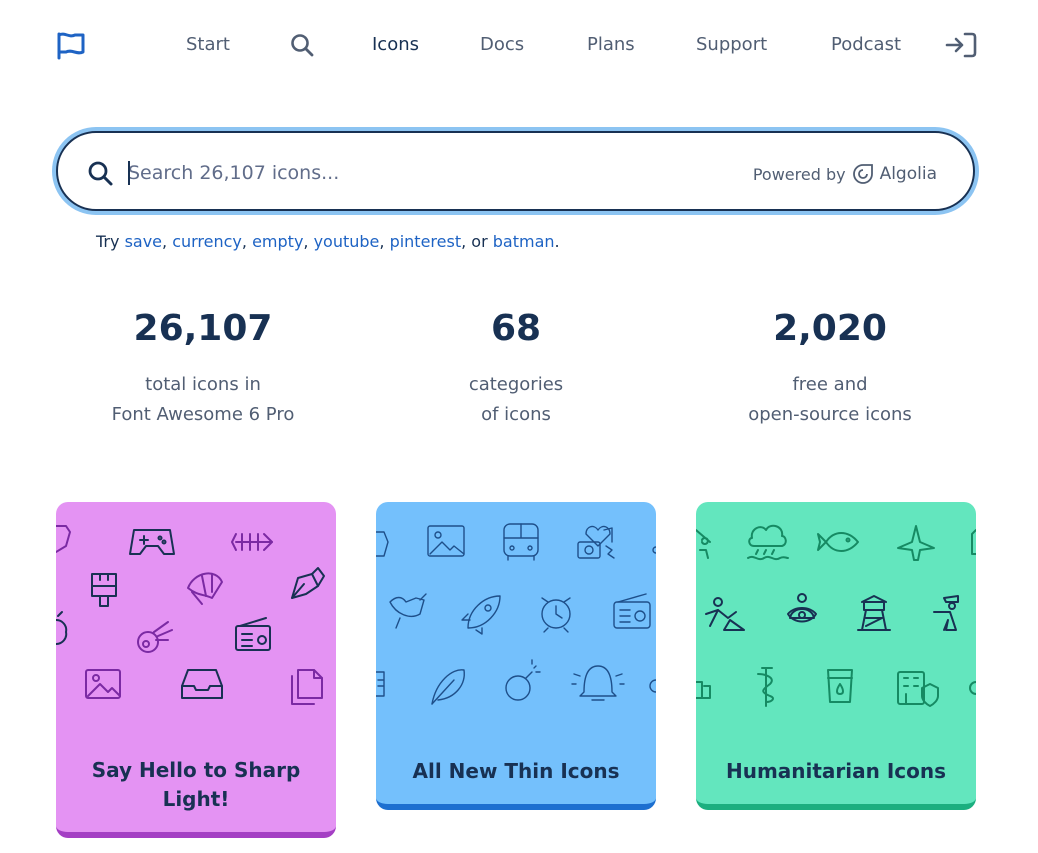  What do you see at coordinates (598, 683) in the screenshot?
I see `bell-icon` at bounding box center [598, 683].